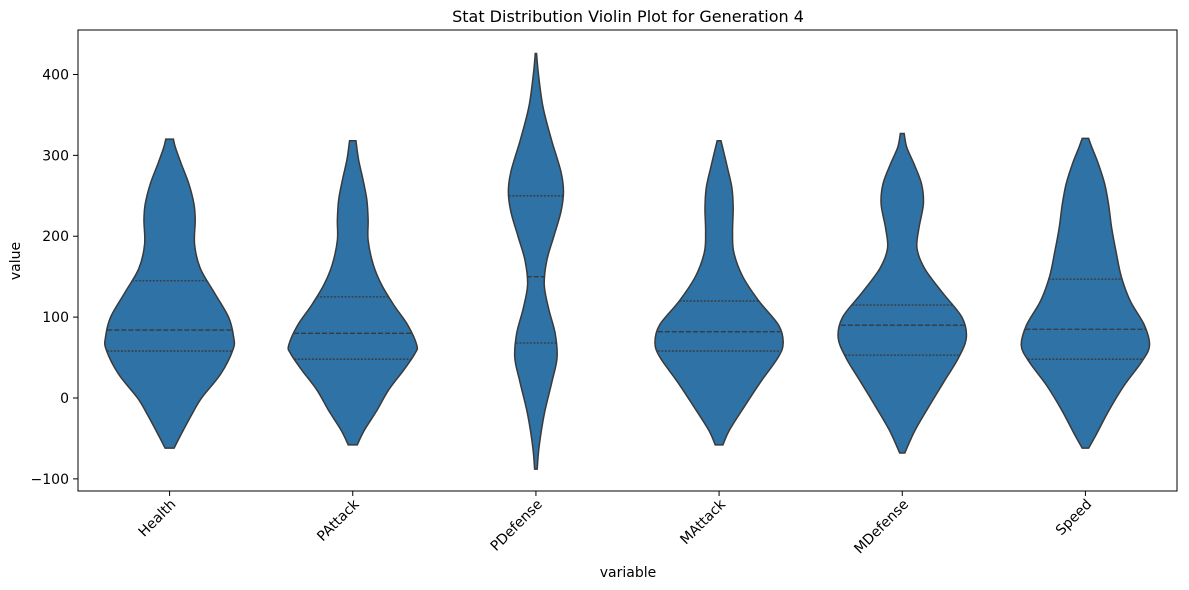 Image resolution: width=1189 pixels, height=590 pixels. What do you see at coordinates (1074, 518) in the screenshot?
I see `x-tick-label: Speed` at bounding box center [1074, 518].